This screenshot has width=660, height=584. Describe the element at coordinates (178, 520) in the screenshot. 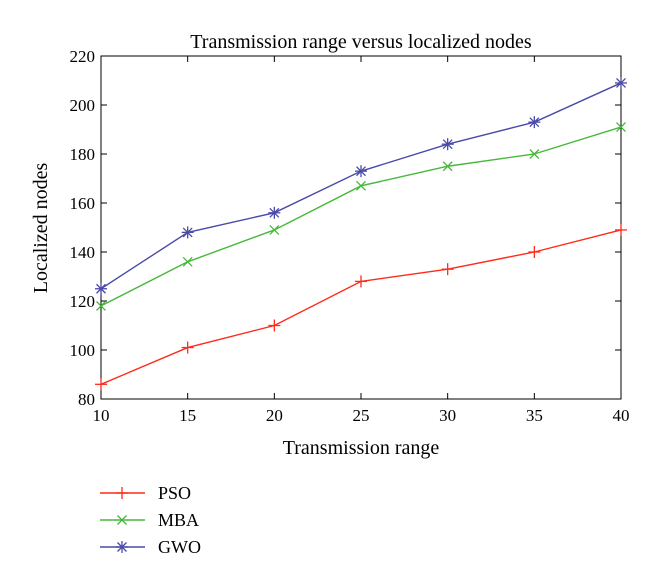

I see `legend-label: MBA` at that location.